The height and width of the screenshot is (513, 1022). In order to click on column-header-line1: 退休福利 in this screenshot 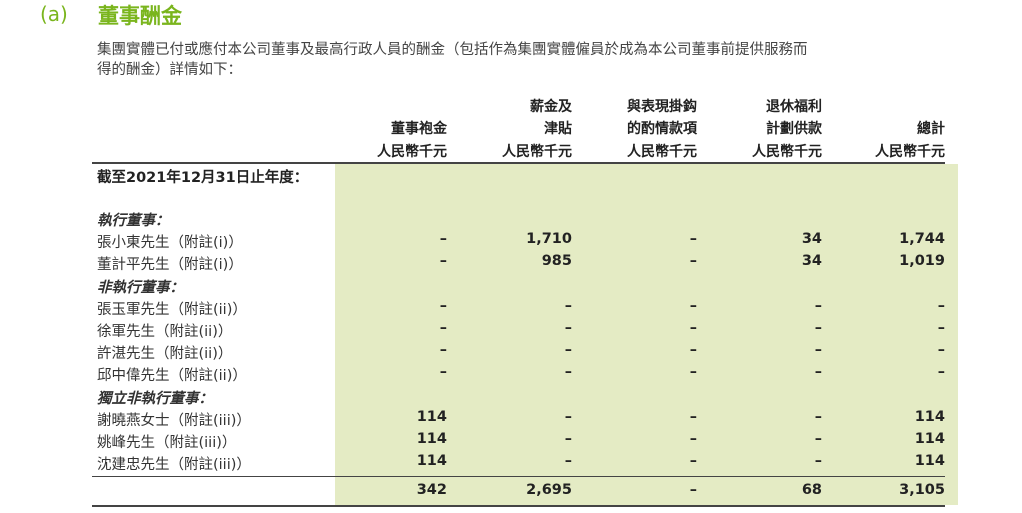, I will do `click(794, 107)`.